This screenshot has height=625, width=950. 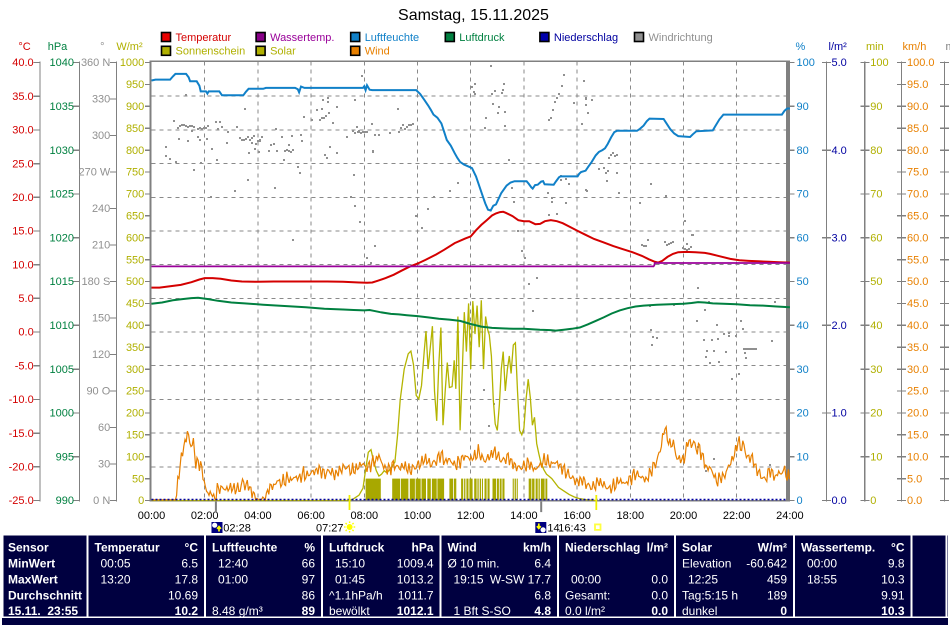 What do you see at coordinates (311, 516) in the screenshot?
I see `svg-text: 06:00` at bounding box center [311, 516].